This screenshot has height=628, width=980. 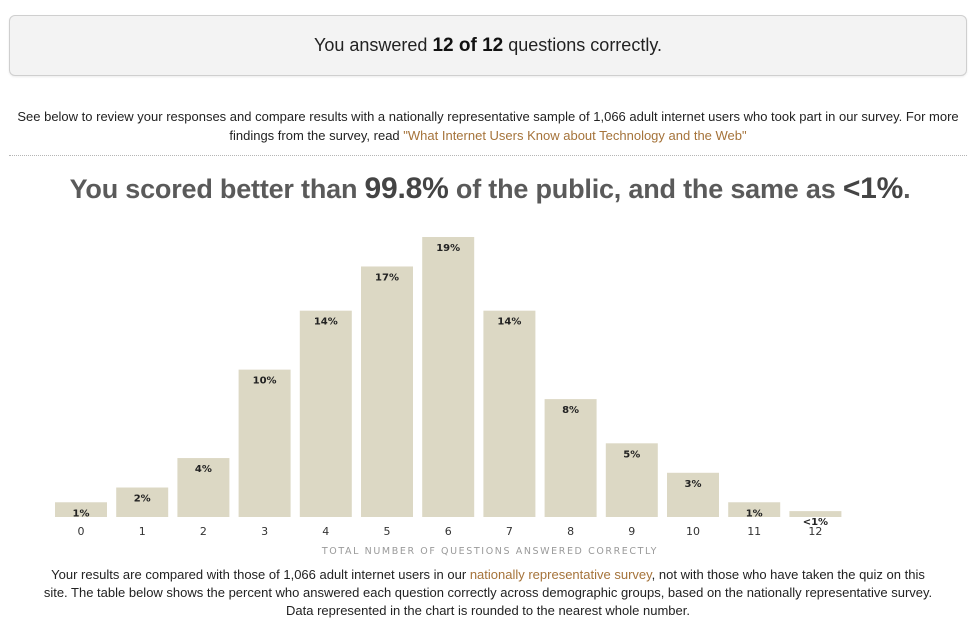 I want to click on data-label-1: 2%, so click(x=142, y=499).